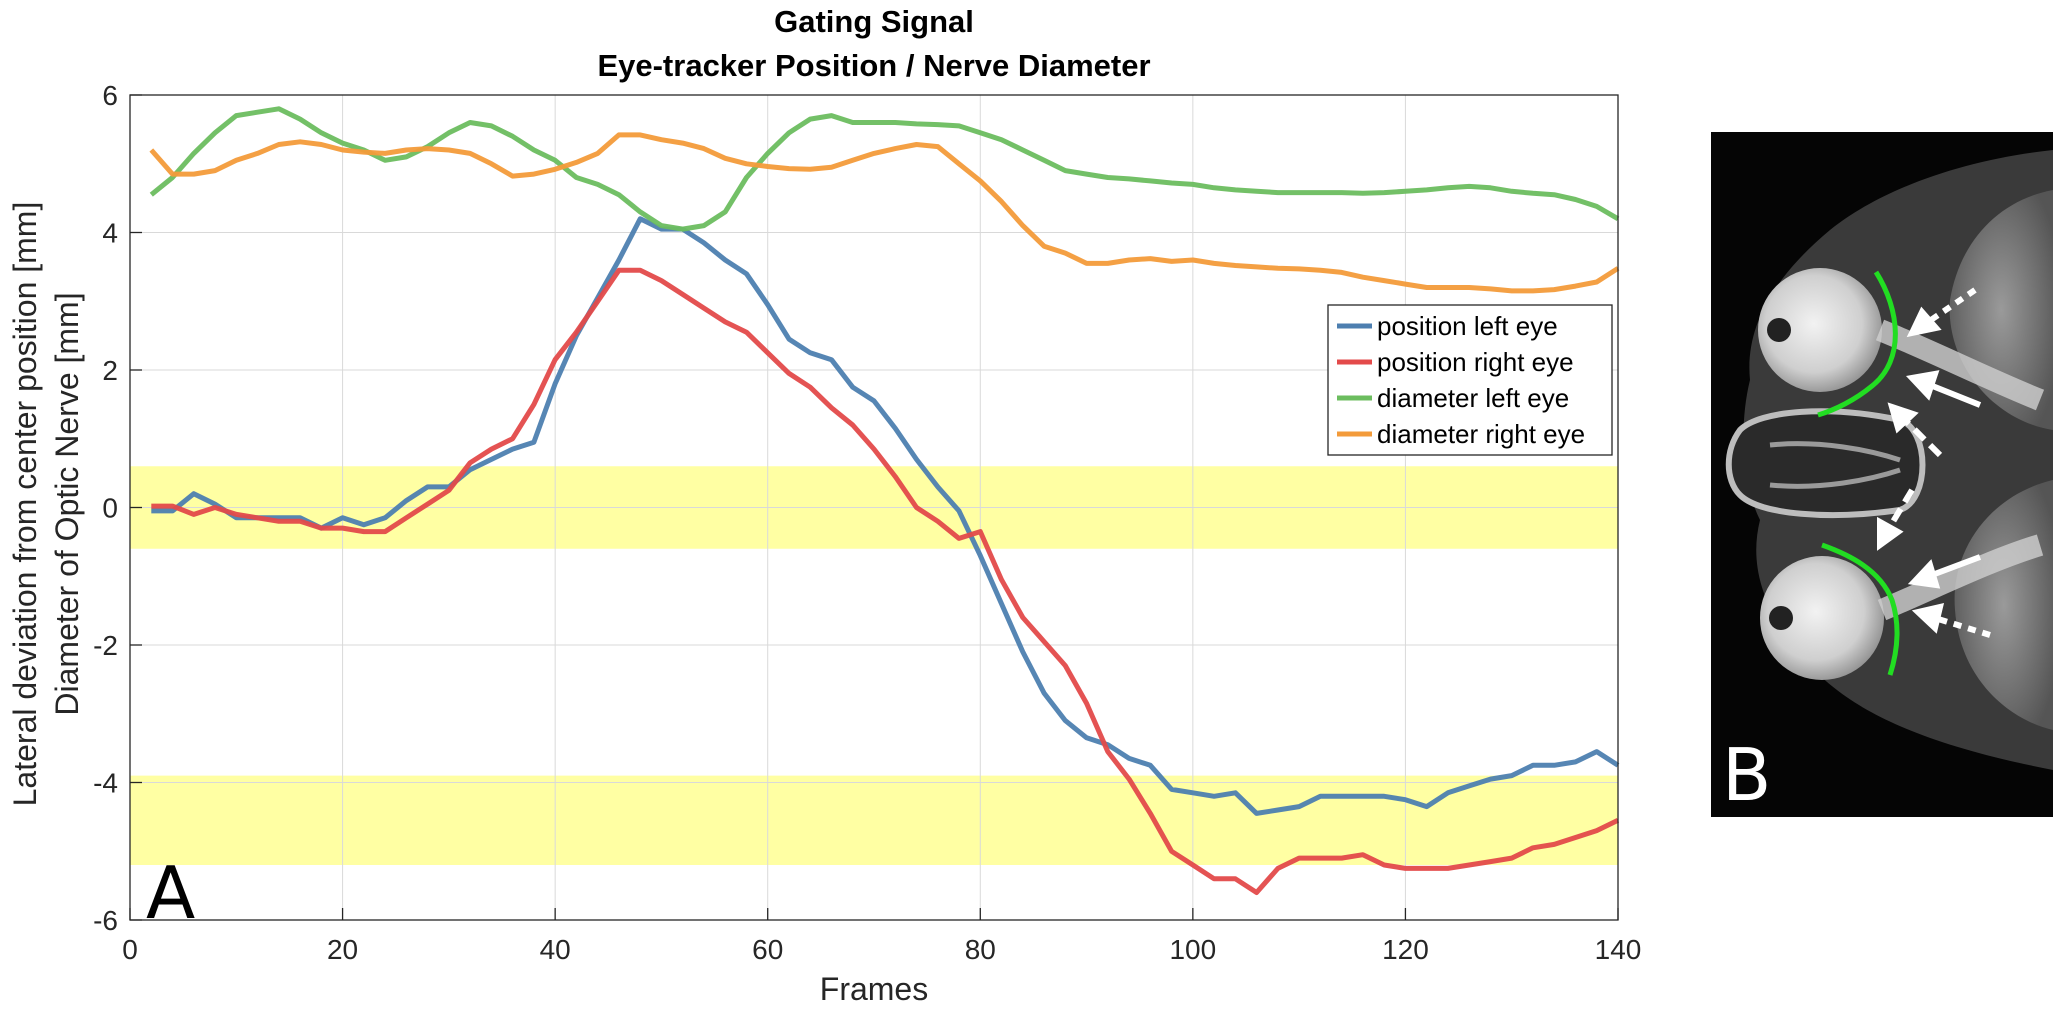  Describe the element at coordinates (110, 370) in the screenshot. I see `y-tick-label: 2` at that location.